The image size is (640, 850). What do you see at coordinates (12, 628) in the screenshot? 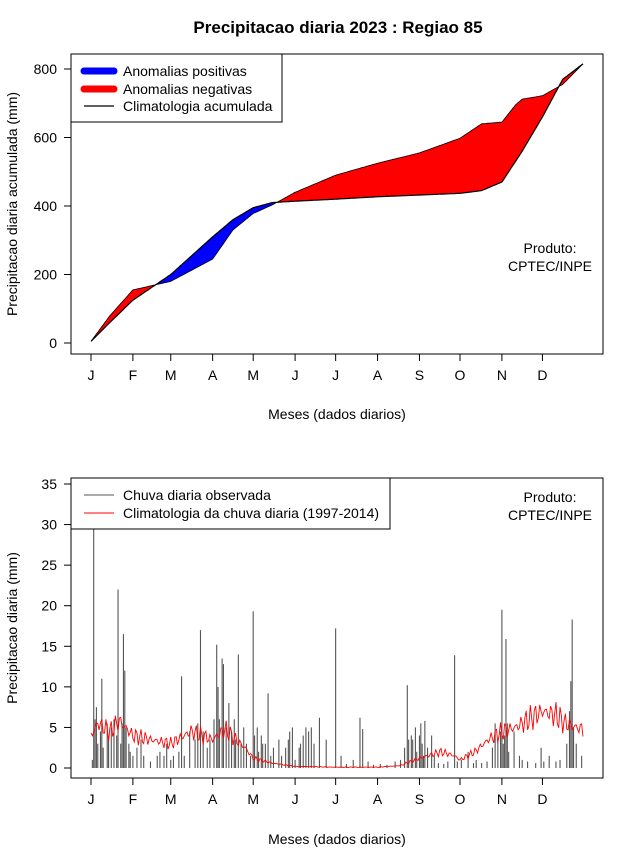
I see `y-axis-label-bottom: Precipitacao diaria (mm)` at bounding box center [12, 628].